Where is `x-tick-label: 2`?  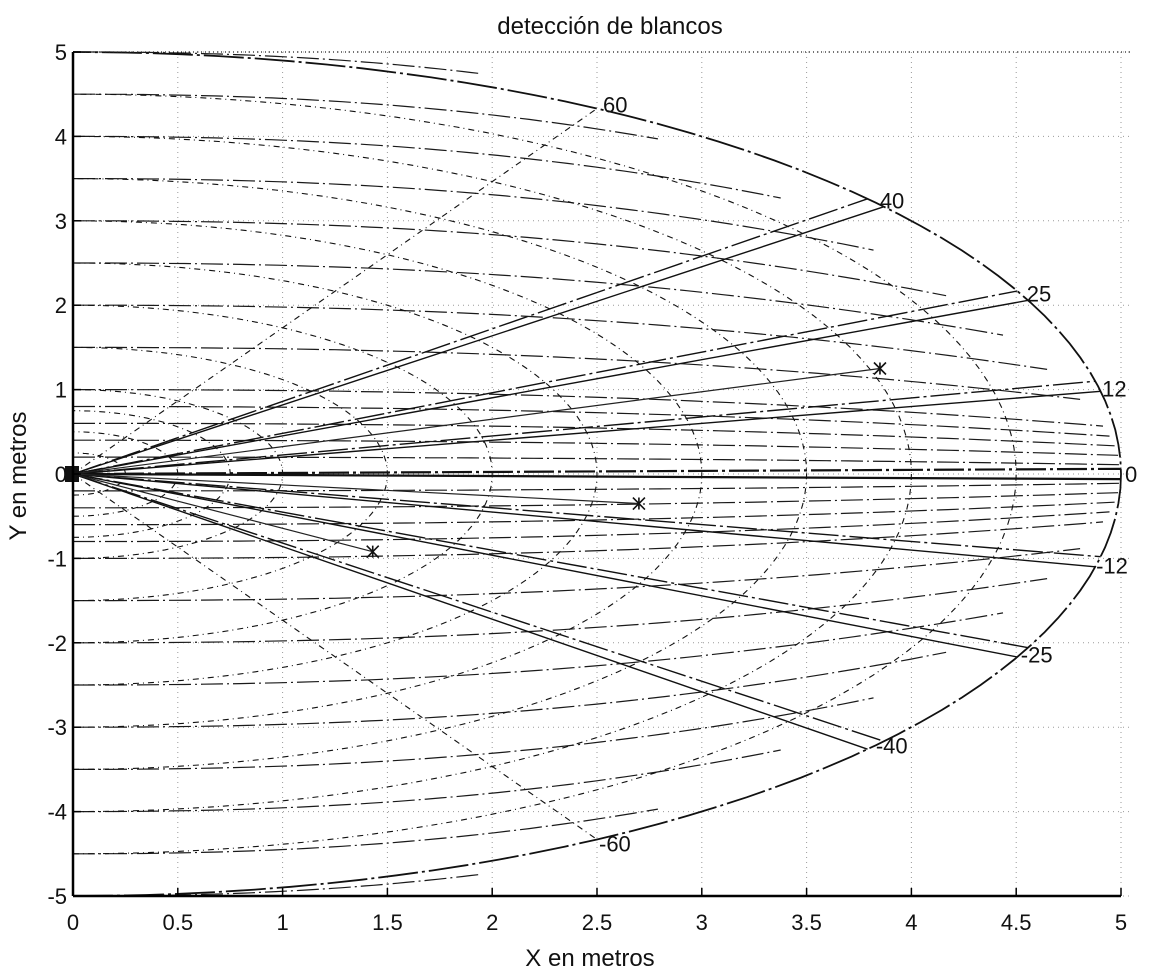 x-tick-label: 2 is located at coordinates (492, 922).